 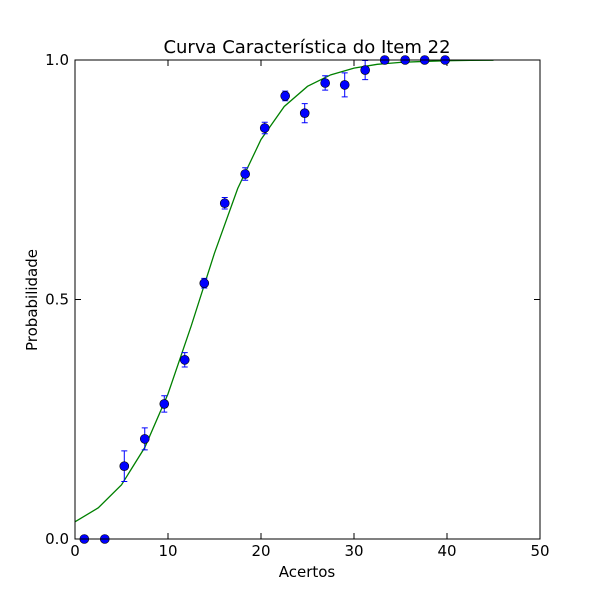 I want to click on x-tick-label: 20, so click(x=260, y=551).